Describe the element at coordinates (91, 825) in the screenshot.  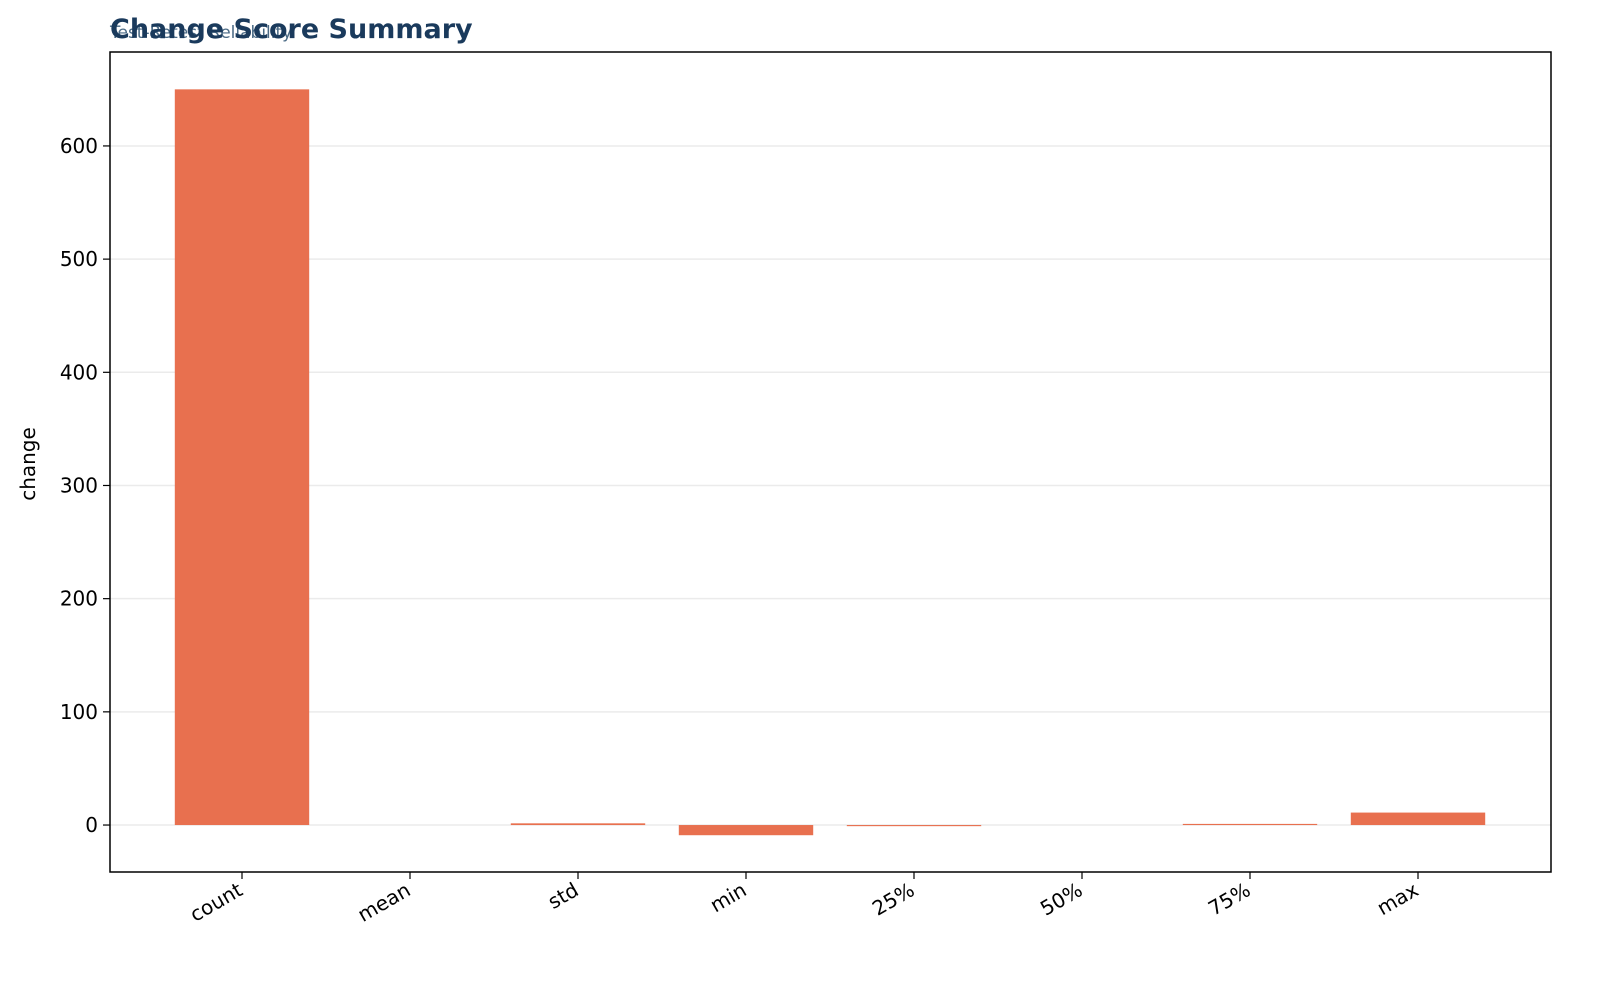
I see `y-tick-label: 0` at that location.